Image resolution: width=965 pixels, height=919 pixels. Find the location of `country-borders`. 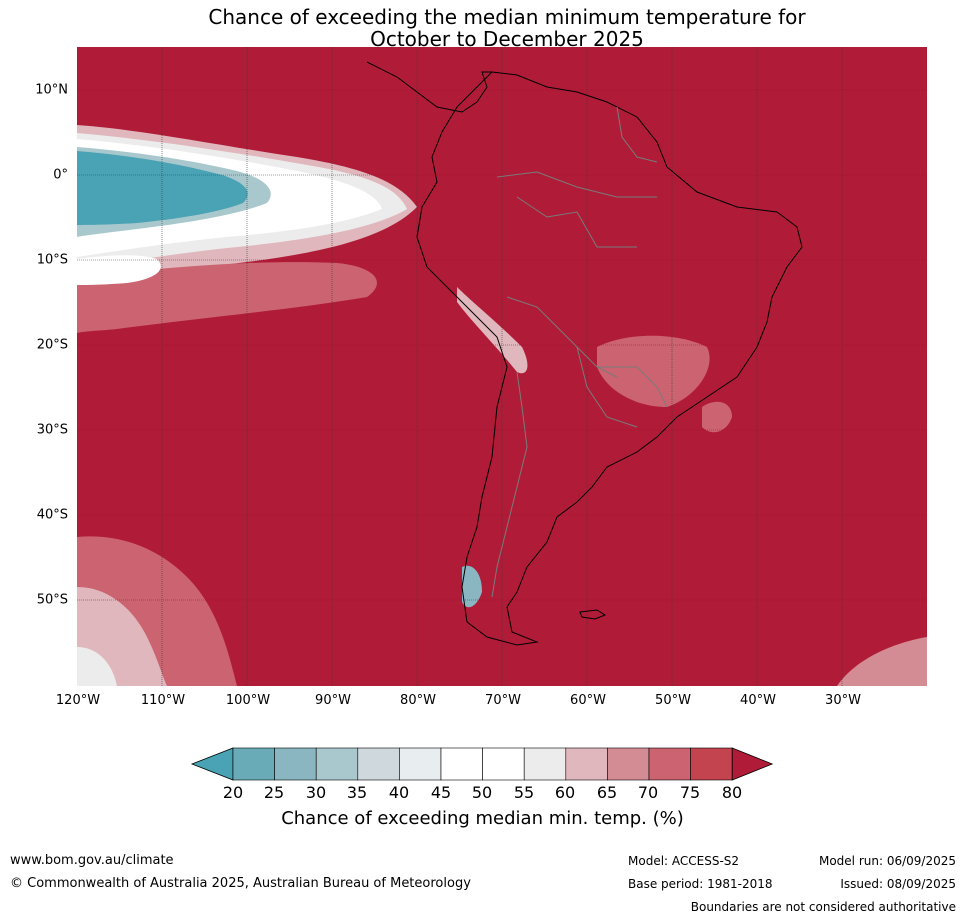

country-borders is located at coordinates (579, 352).